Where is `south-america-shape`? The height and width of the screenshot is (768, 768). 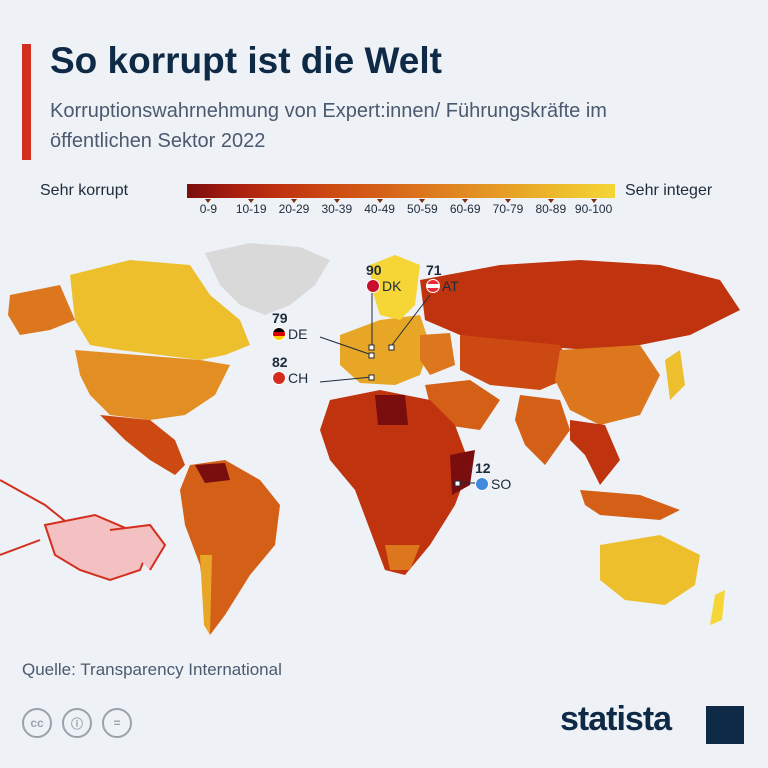 south-america-shape is located at coordinates (230, 547).